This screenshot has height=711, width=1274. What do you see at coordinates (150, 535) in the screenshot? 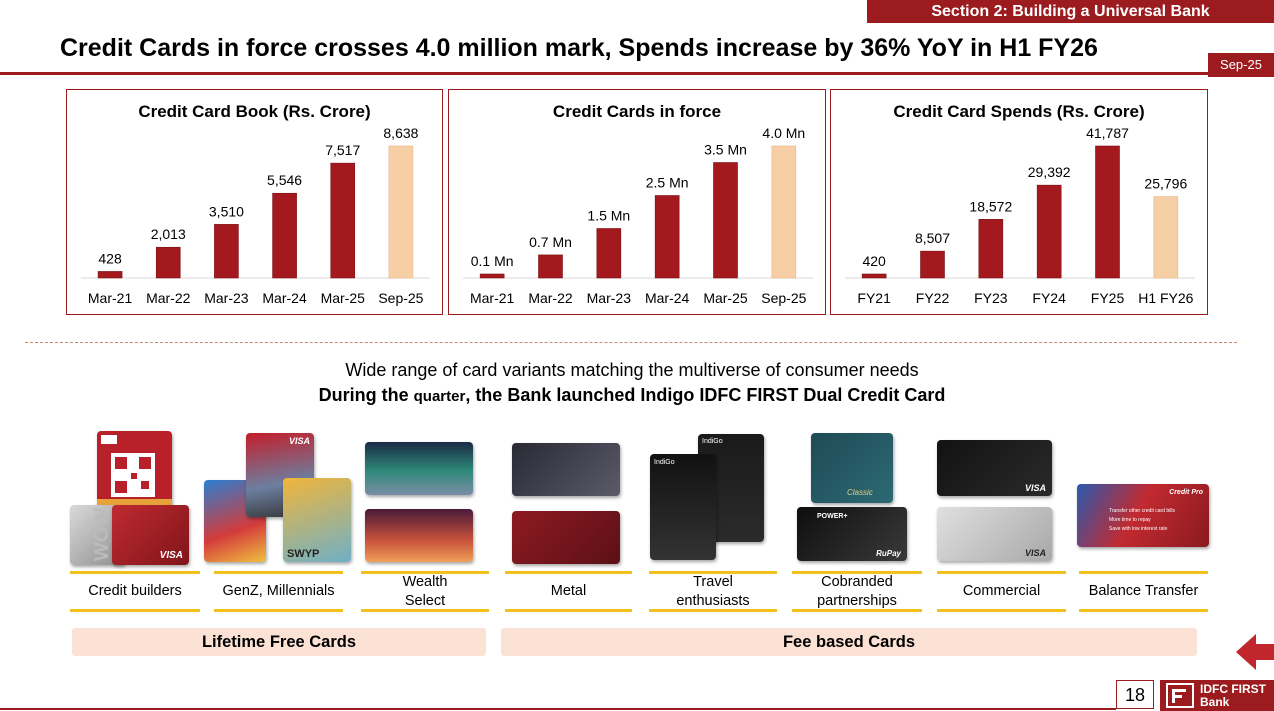
I see `credit-card-red-image: VISA` at bounding box center [150, 535].